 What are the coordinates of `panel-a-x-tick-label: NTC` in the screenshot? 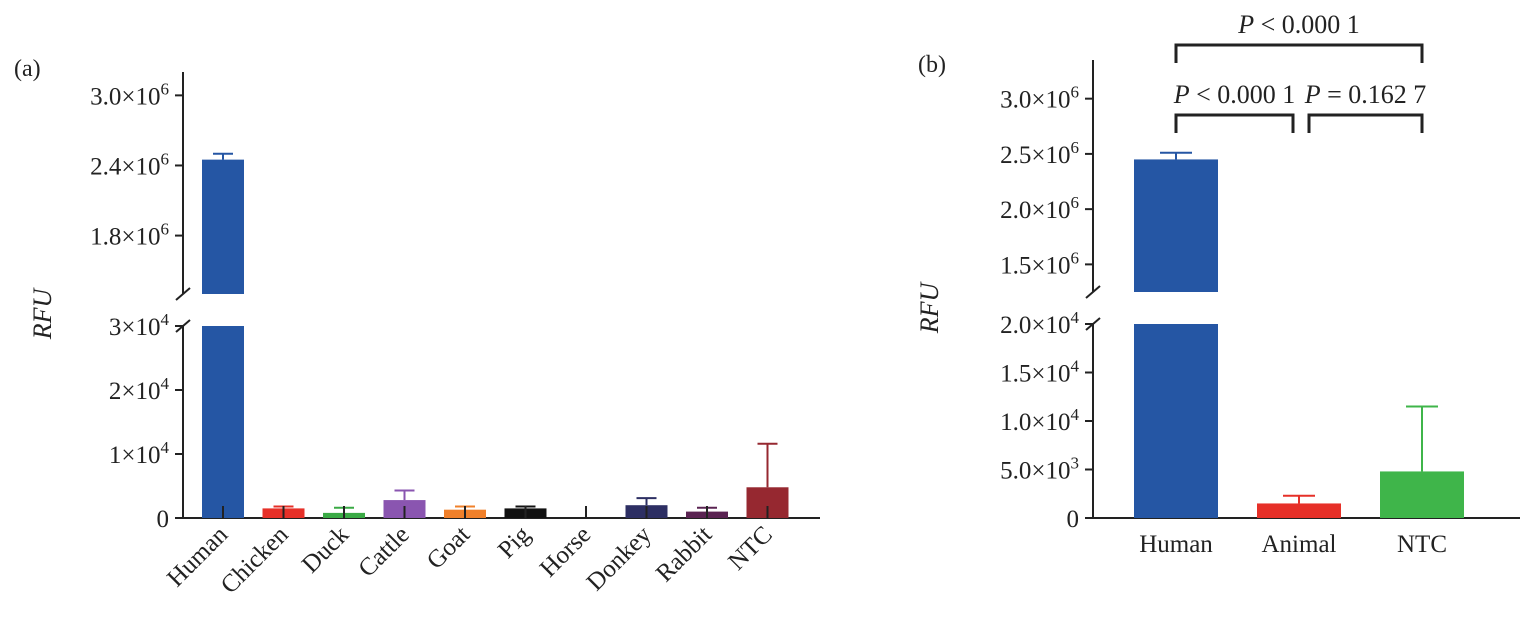 It's located at (750, 548).